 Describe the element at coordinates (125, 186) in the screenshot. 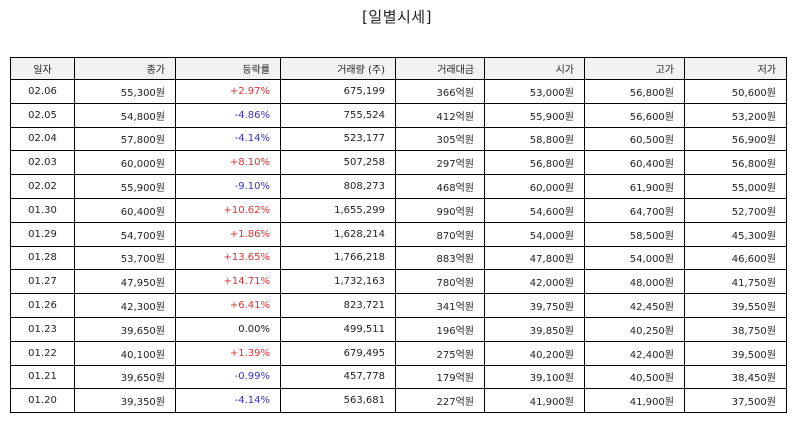

I see `cell-close: 55,900원` at that location.